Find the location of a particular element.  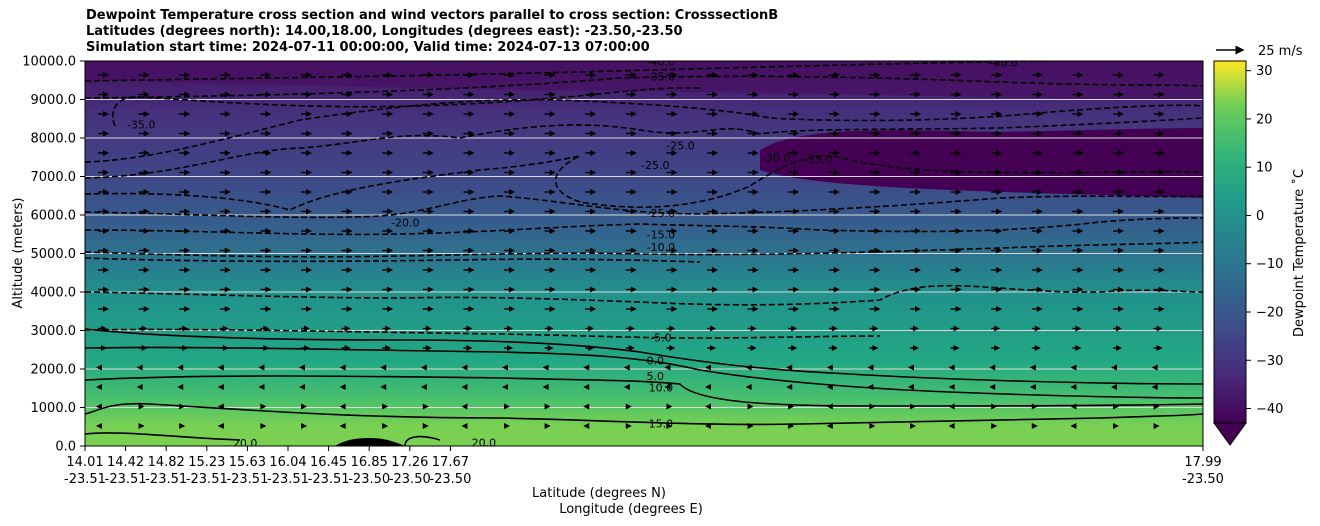

x-tick-label-latitude: 14.01 is located at coordinates (84, 462).